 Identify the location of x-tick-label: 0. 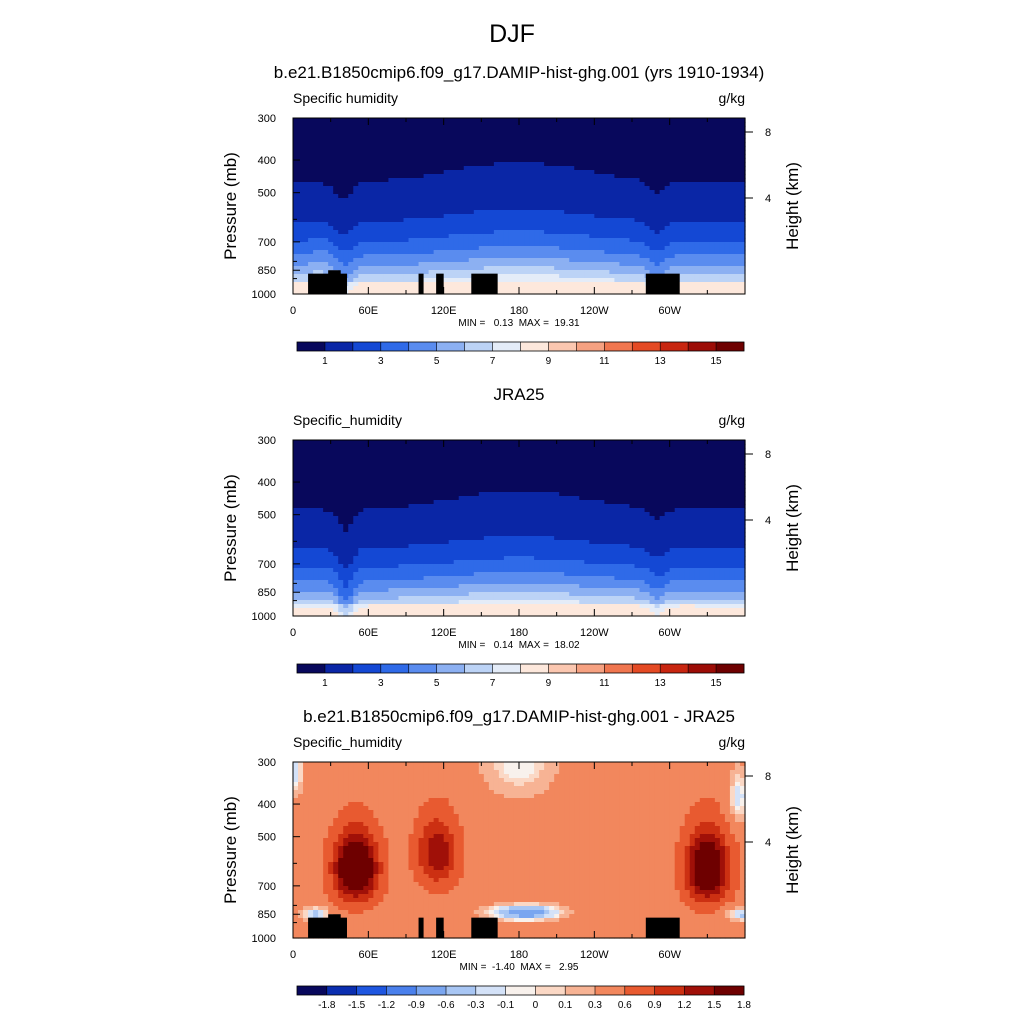
(293, 633).